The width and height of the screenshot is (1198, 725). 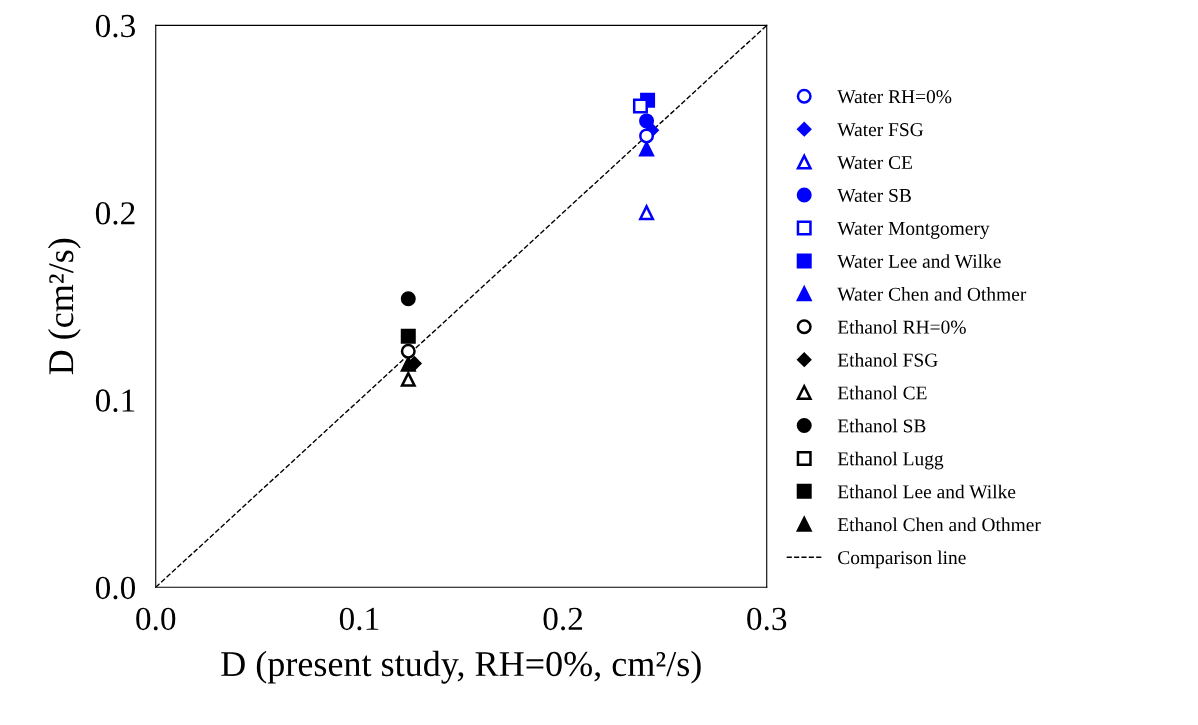 What do you see at coordinates (874, 163) in the screenshot?
I see `legend-label: Water CE` at bounding box center [874, 163].